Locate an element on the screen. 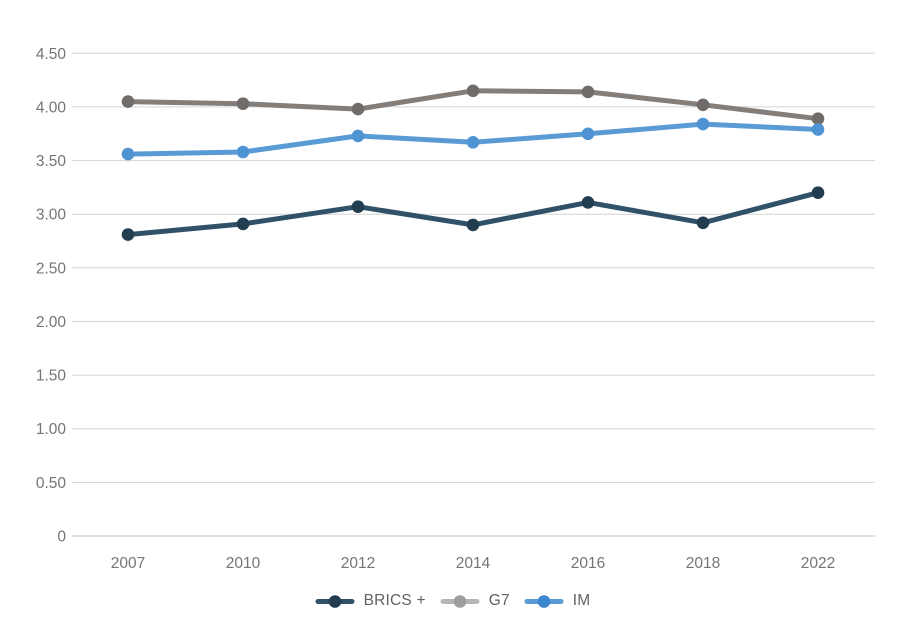 The width and height of the screenshot is (905, 634). data-point-g7-2007 is located at coordinates (128, 101).